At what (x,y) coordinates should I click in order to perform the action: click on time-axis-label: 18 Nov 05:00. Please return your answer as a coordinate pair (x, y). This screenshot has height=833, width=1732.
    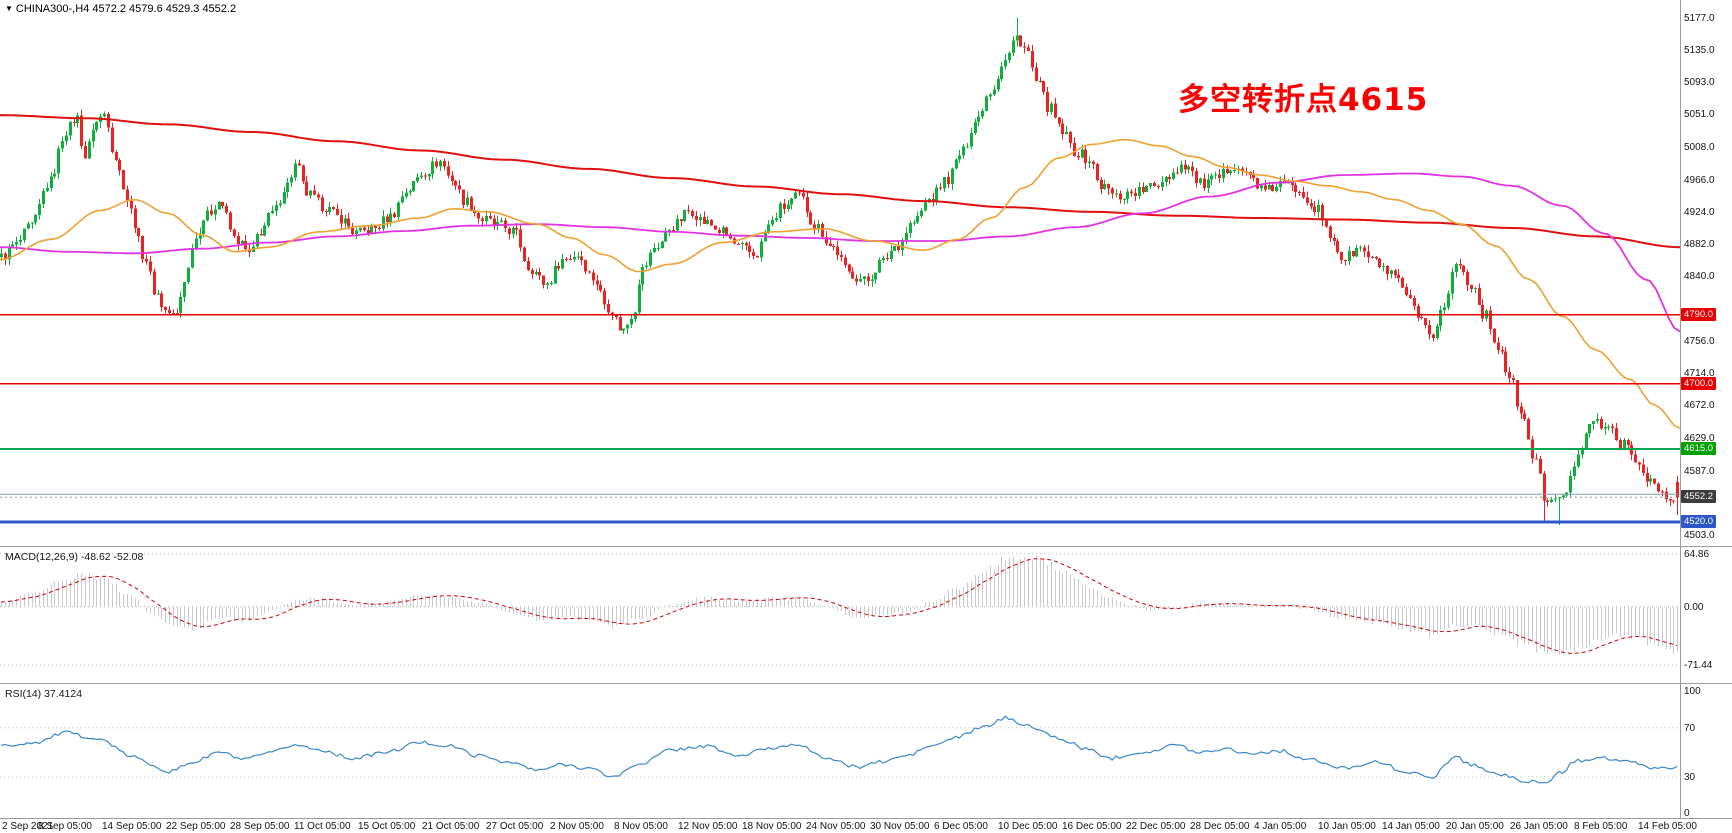
    Looking at the image, I should click on (772, 826).